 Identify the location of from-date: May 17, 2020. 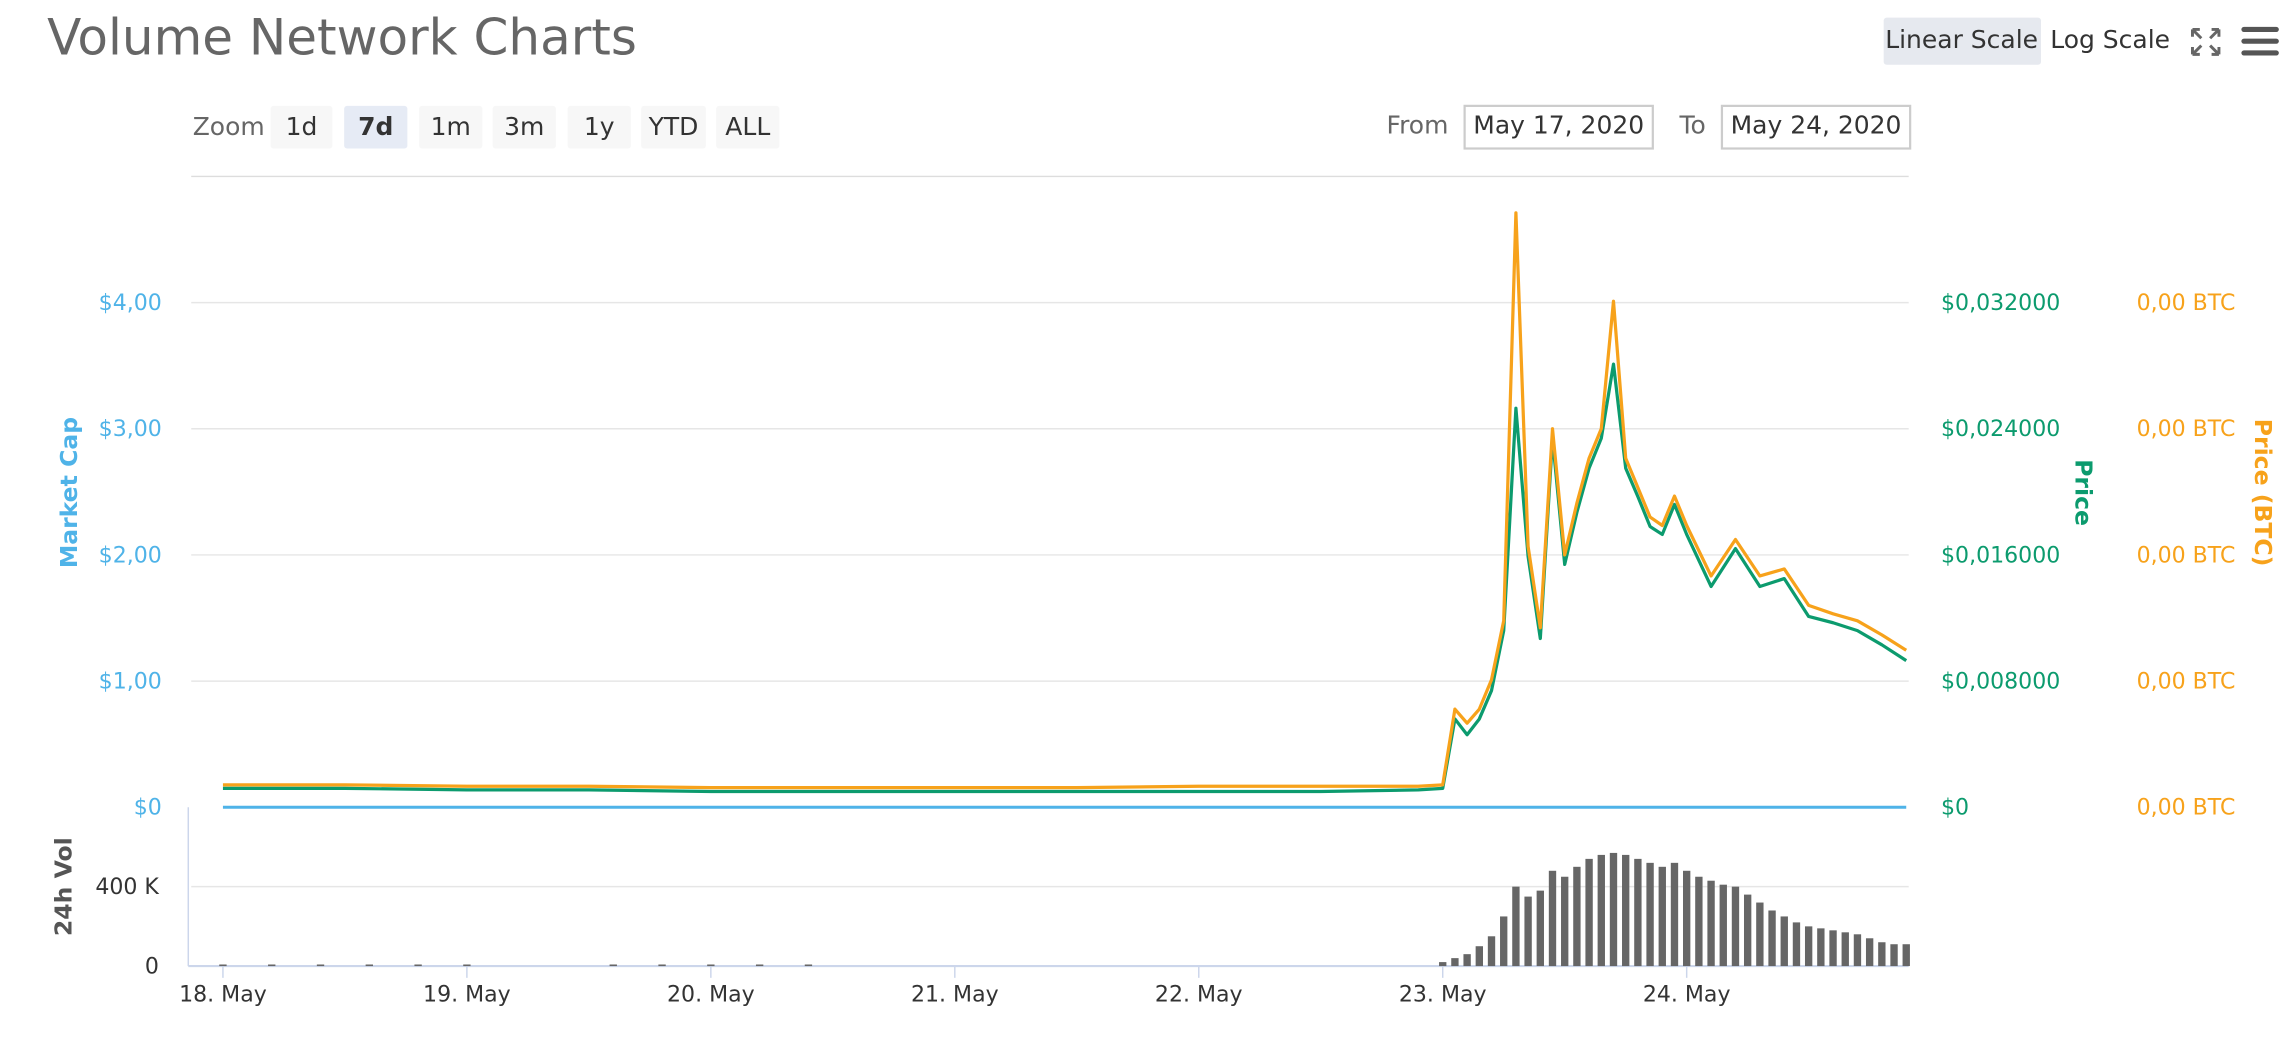
(1558, 124).